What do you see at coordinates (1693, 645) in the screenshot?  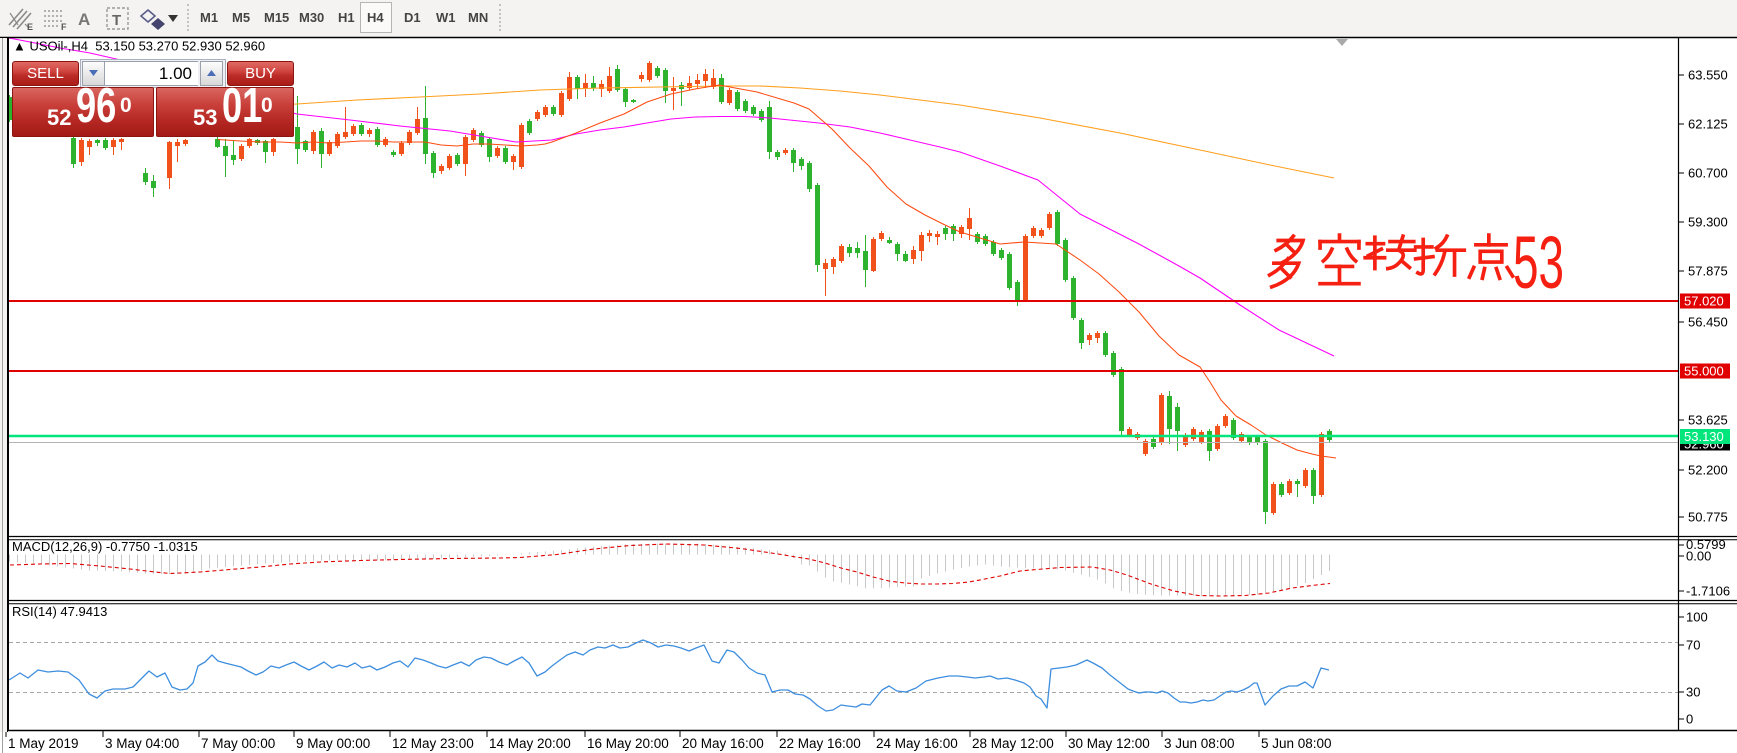 I see `svg-text: 70` at bounding box center [1693, 645].